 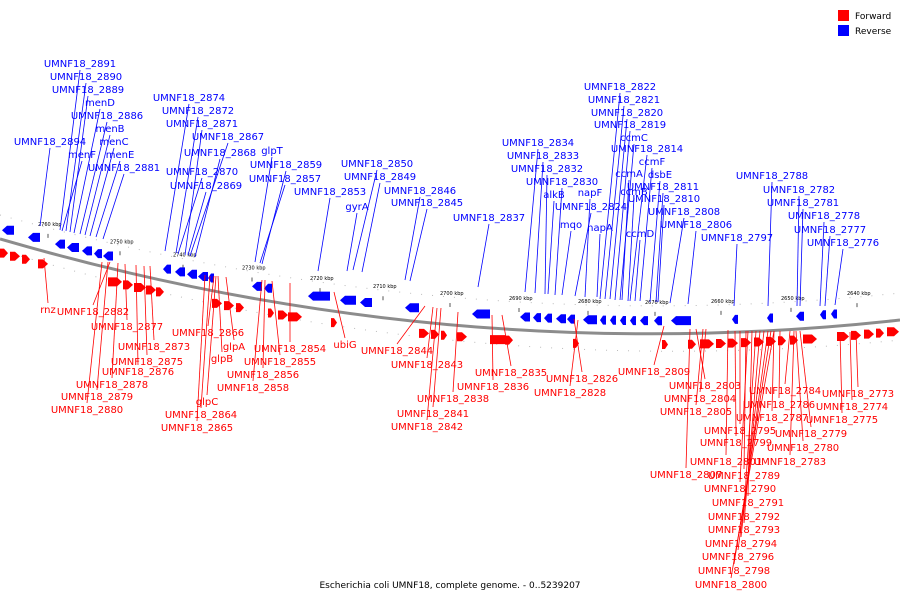 What do you see at coordinates (590, 302) in the screenshot?
I see `scale-tick-label: 2680 kbp` at bounding box center [590, 302].